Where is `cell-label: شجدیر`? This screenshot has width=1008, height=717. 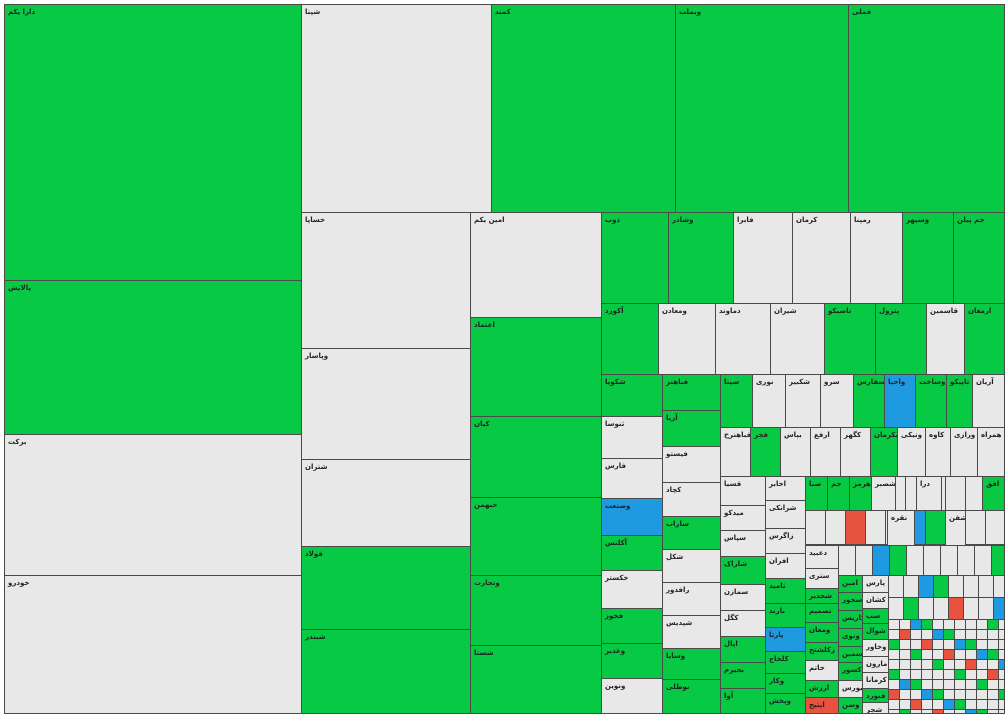 cell-label: شجدیر is located at coordinates (820, 596).